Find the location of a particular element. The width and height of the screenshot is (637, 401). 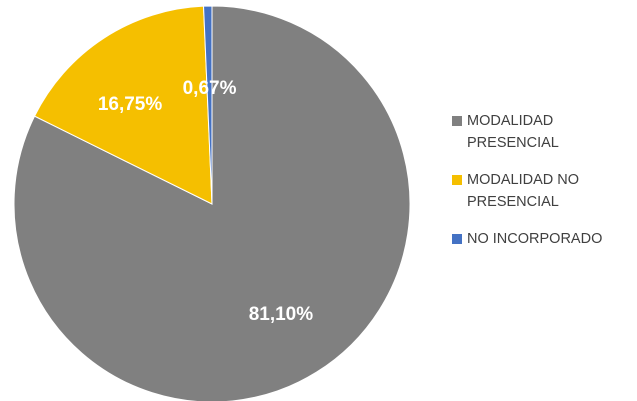

data-label-modalidad-no-presencial: 16,75% is located at coordinates (130, 104).